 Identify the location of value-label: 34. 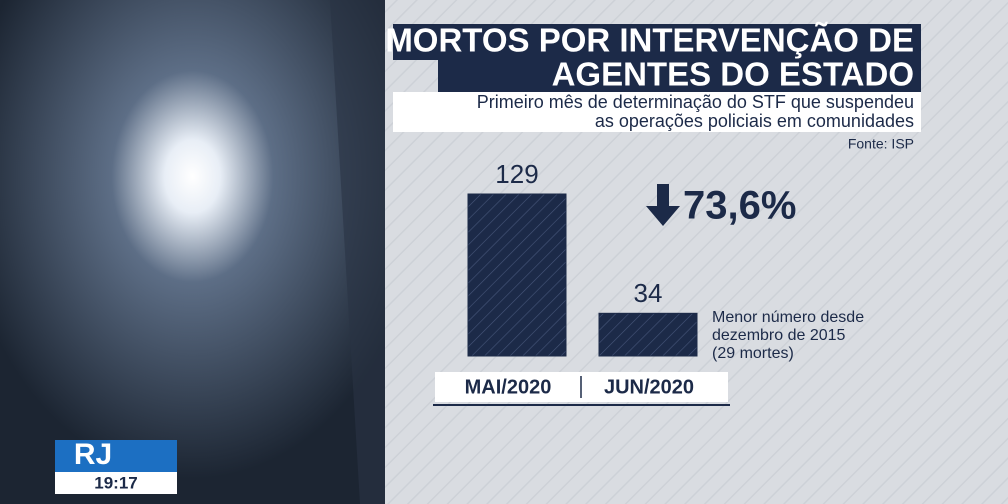
(648, 293).